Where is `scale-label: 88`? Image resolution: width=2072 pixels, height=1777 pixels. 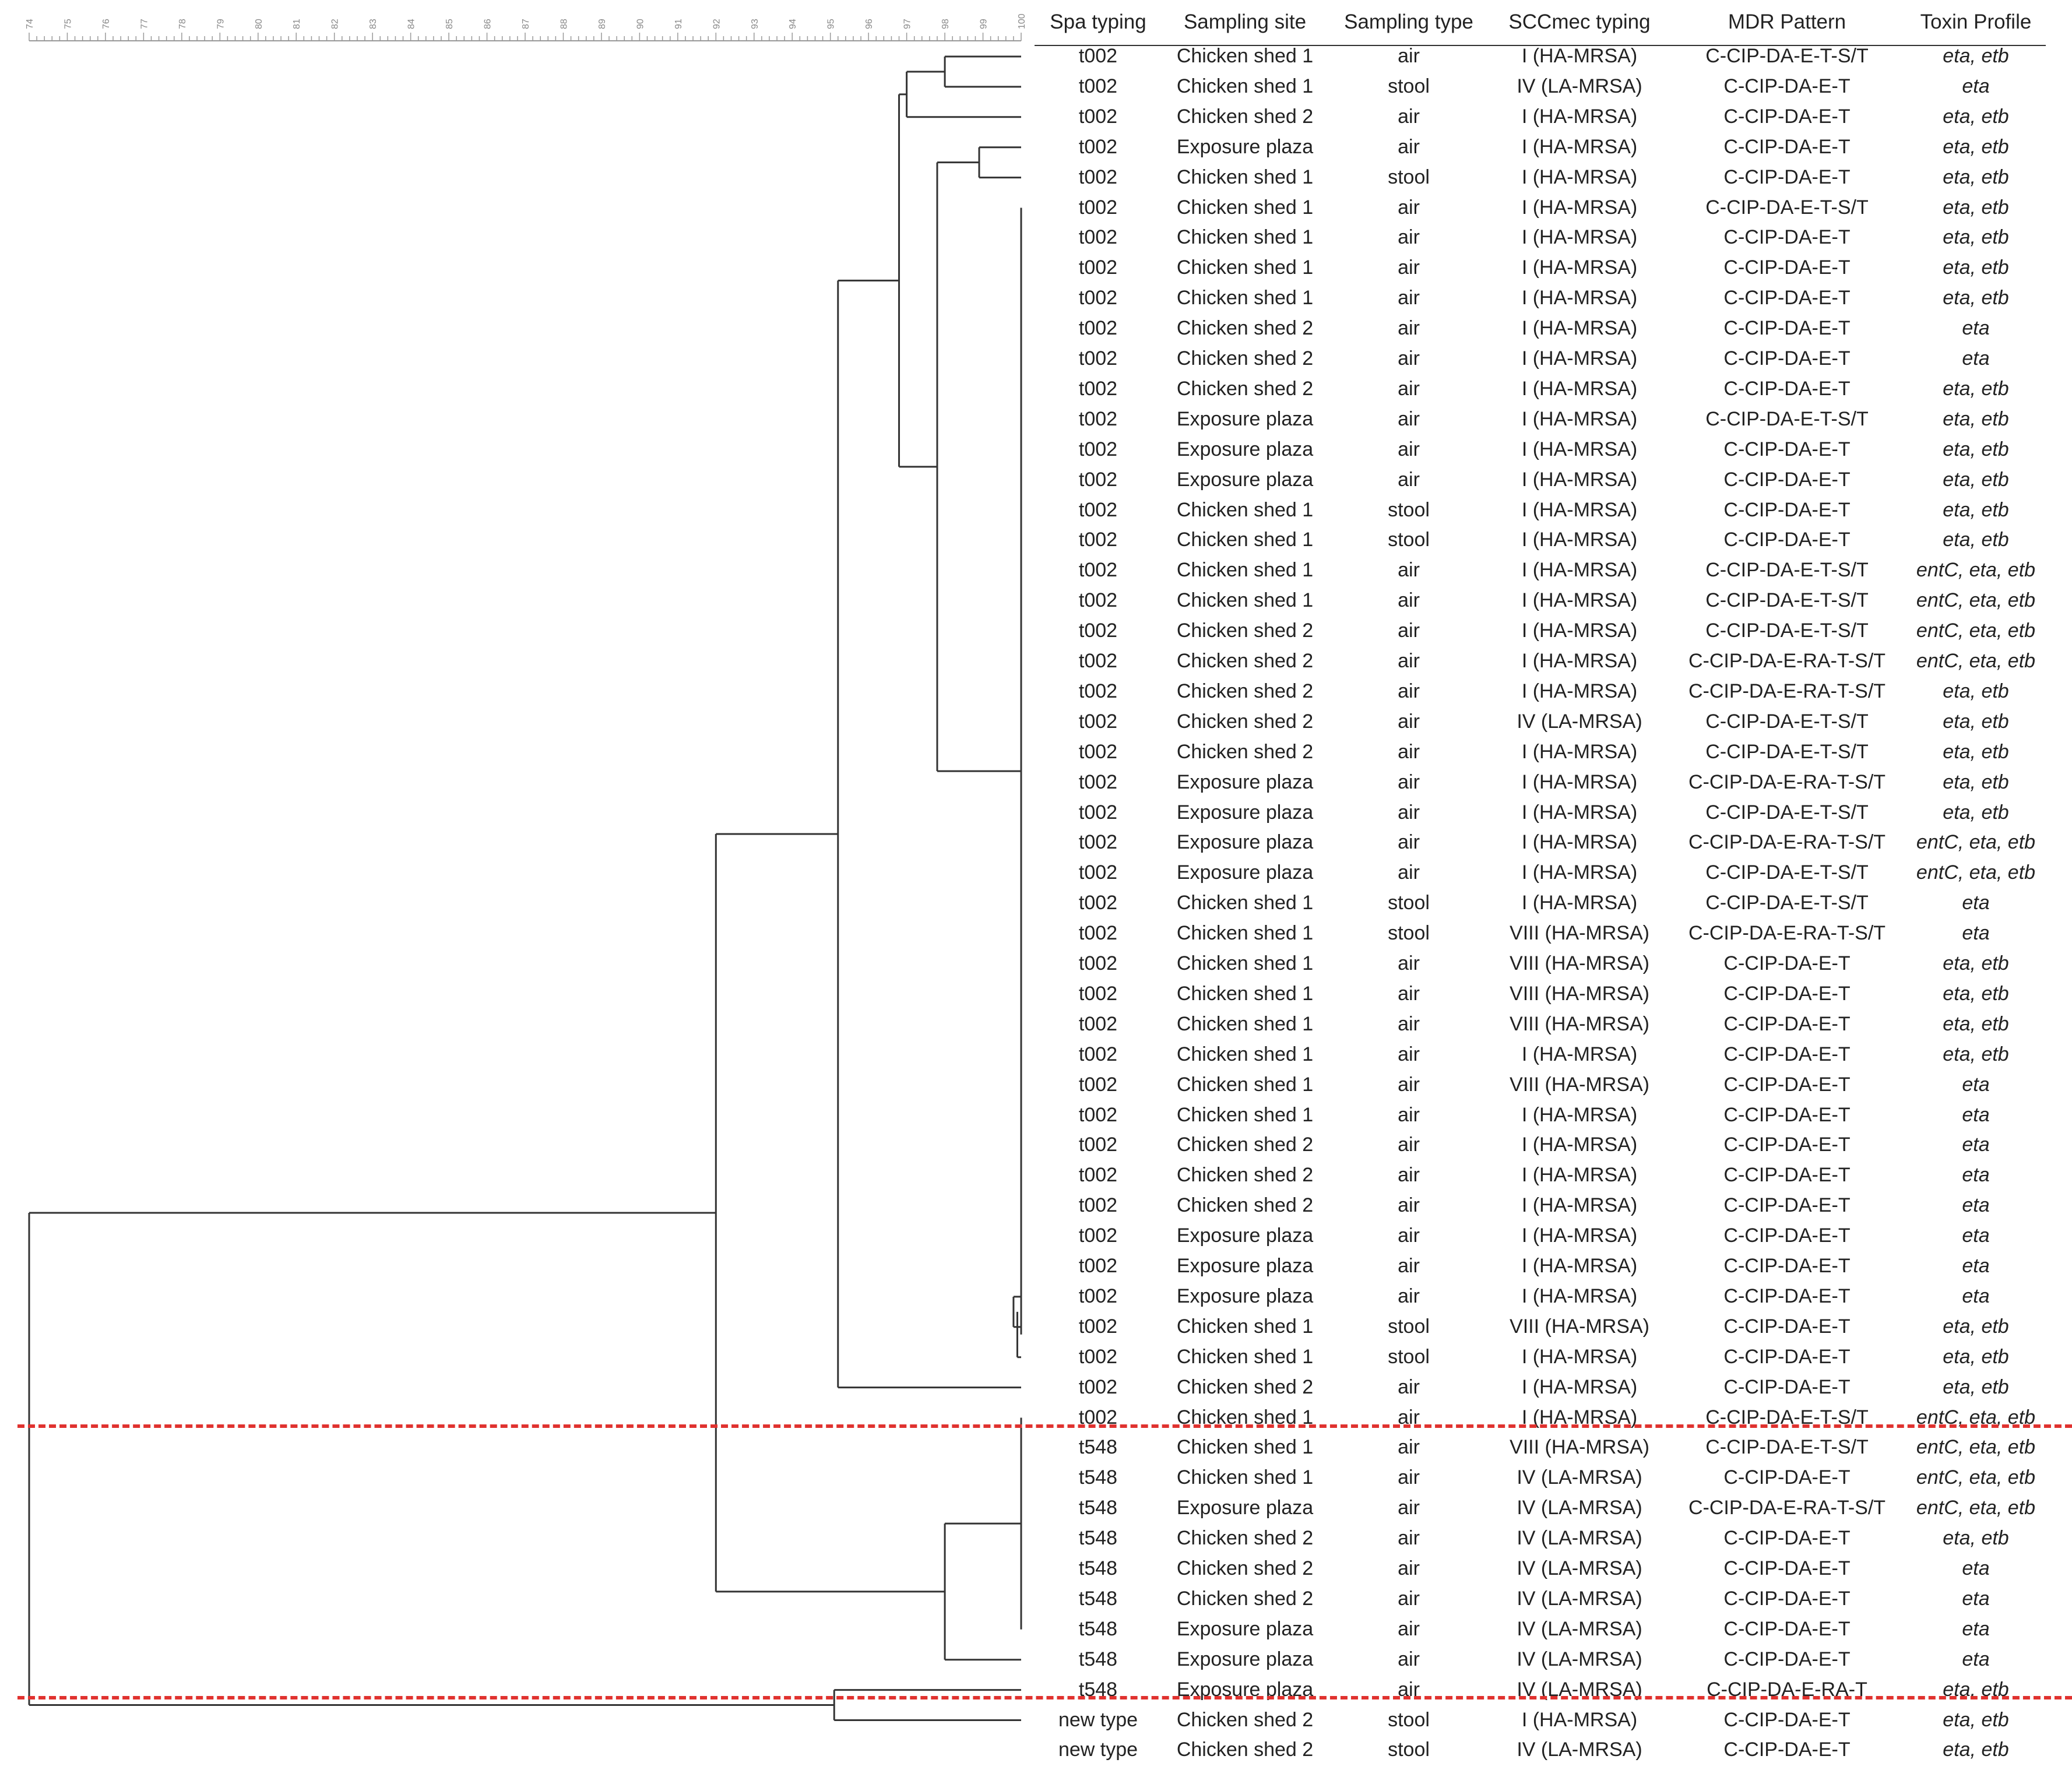
scale-label: 88 is located at coordinates (564, 24).